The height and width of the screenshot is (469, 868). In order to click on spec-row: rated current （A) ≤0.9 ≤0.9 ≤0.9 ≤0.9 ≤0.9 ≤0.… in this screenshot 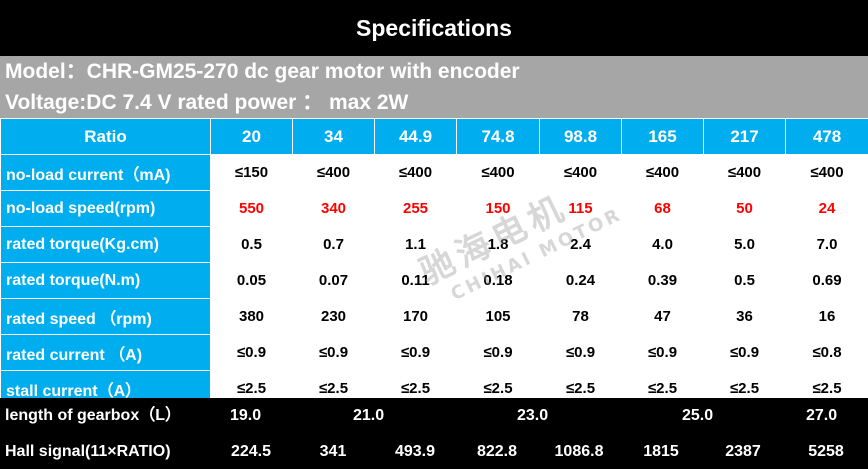, I will do `click(434, 352)`.